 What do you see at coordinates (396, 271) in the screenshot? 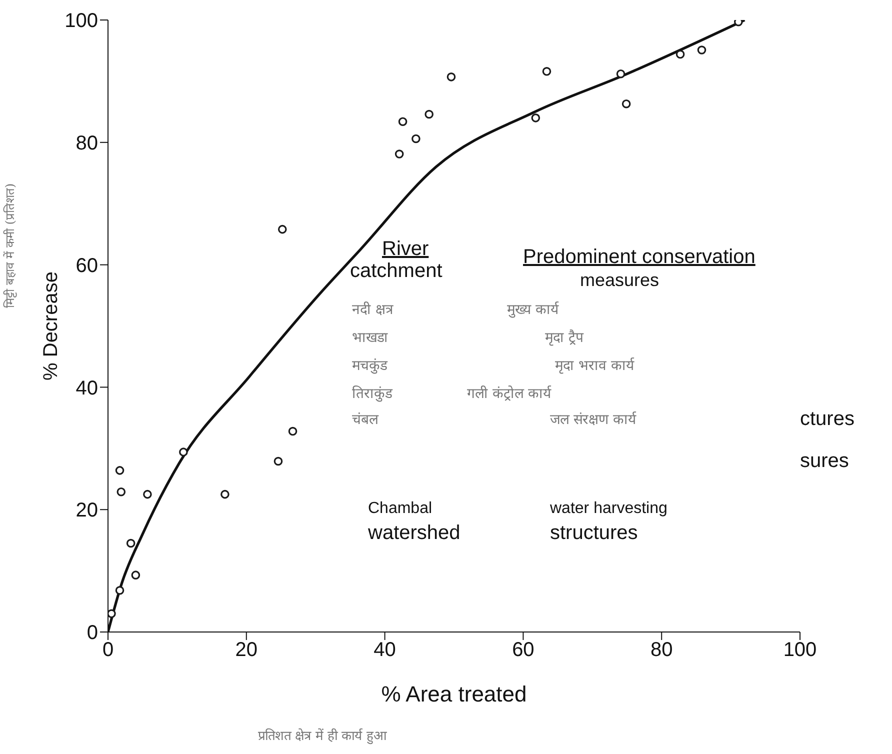
I see `annotation: catchment` at bounding box center [396, 271].